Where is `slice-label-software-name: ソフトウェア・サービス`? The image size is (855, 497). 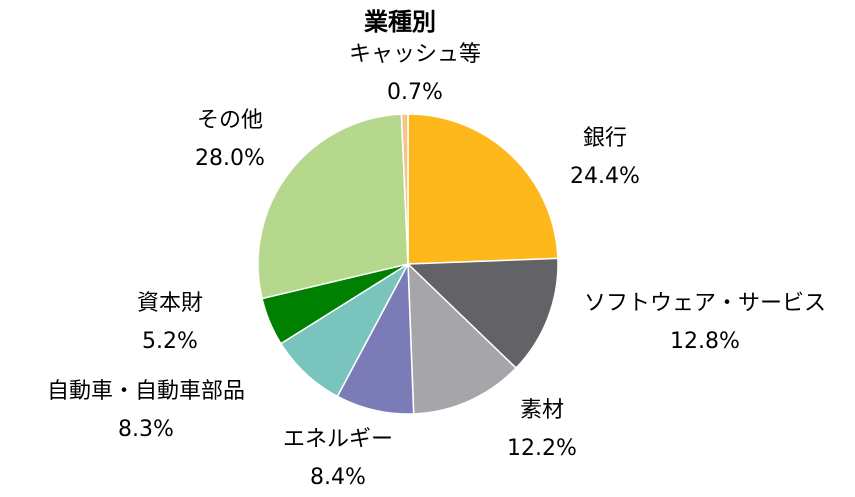 slice-label-software-name: ソフトウェア・サービス is located at coordinates (704, 303).